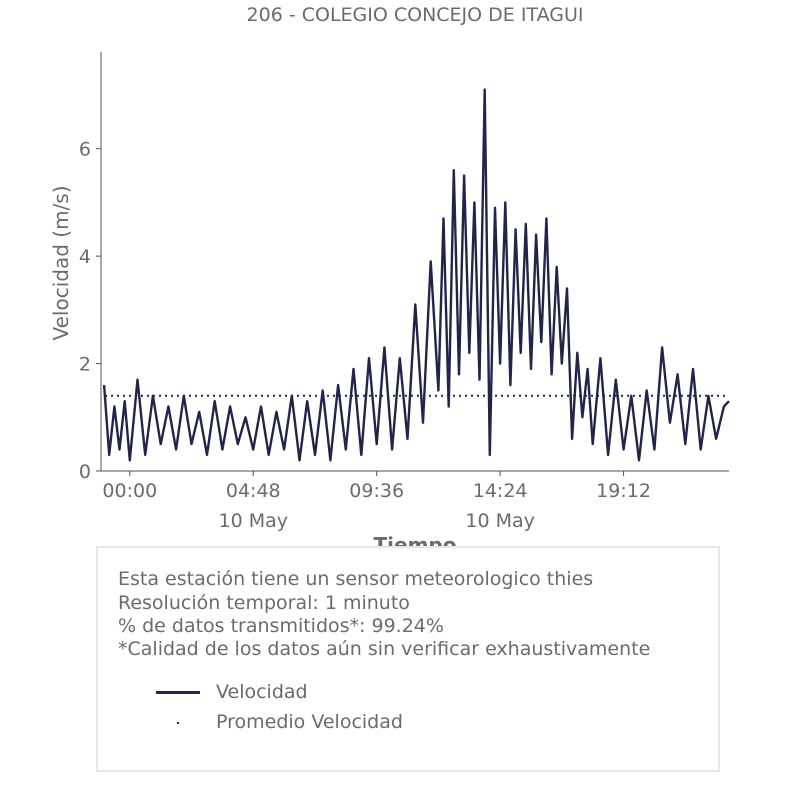 The height and width of the screenshot is (806, 806). I want to click on x-tick-label: 19:12, so click(623, 491).